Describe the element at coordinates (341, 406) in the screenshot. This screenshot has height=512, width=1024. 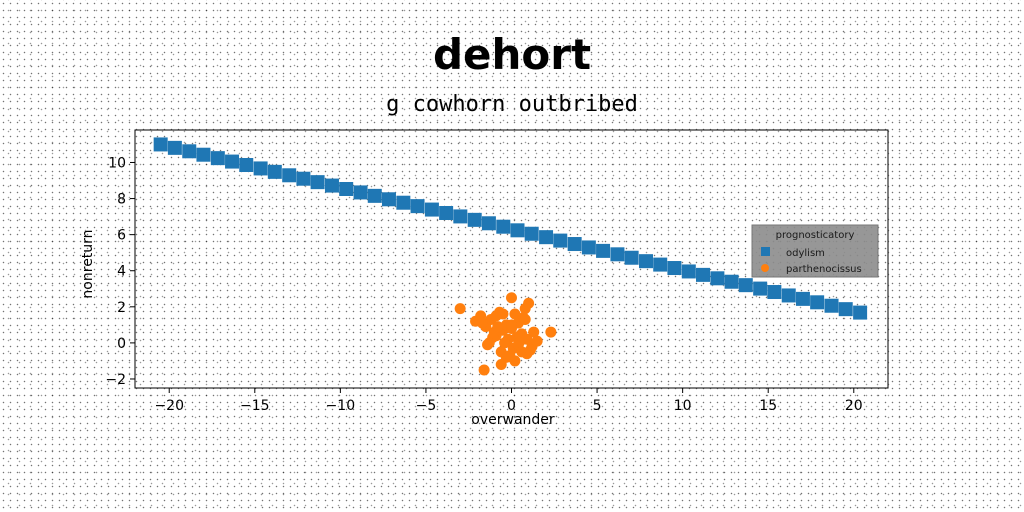
I see `x-tick-label: −10` at that location.